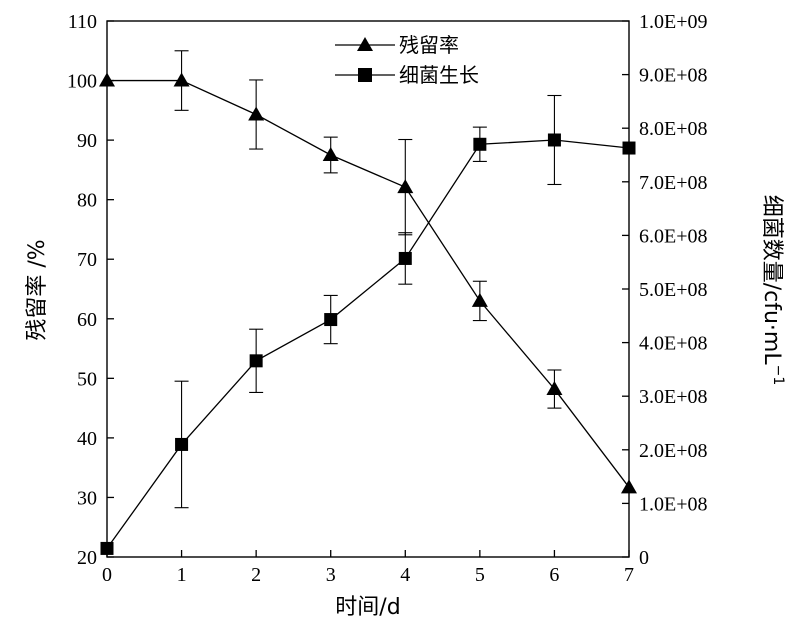 The image size is (800, 629). I want to click on y-right-axis-title: 细菌数量/cfu·mL, so click(771, 280).